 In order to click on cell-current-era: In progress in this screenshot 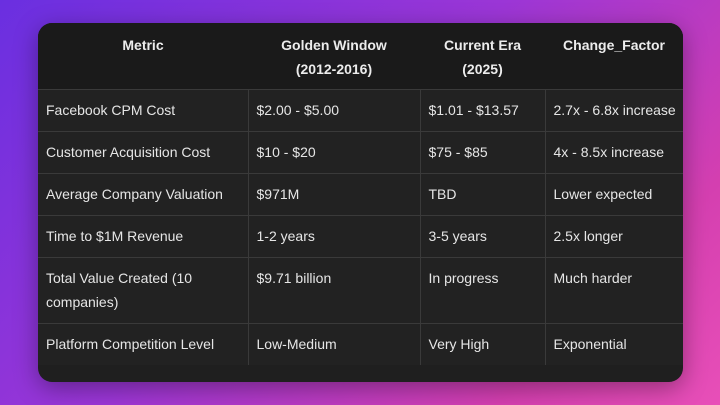, I will do `click(482, 290)`.